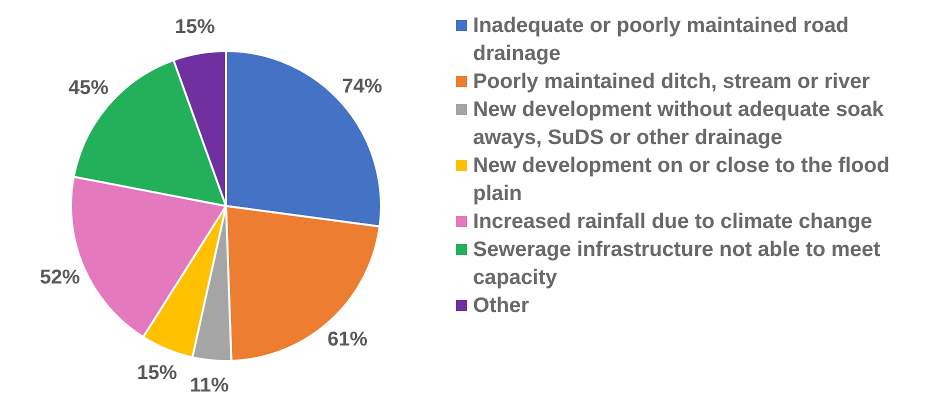  I want to click on legend-label: New development on or close to the flood plain, so click(682, 180).